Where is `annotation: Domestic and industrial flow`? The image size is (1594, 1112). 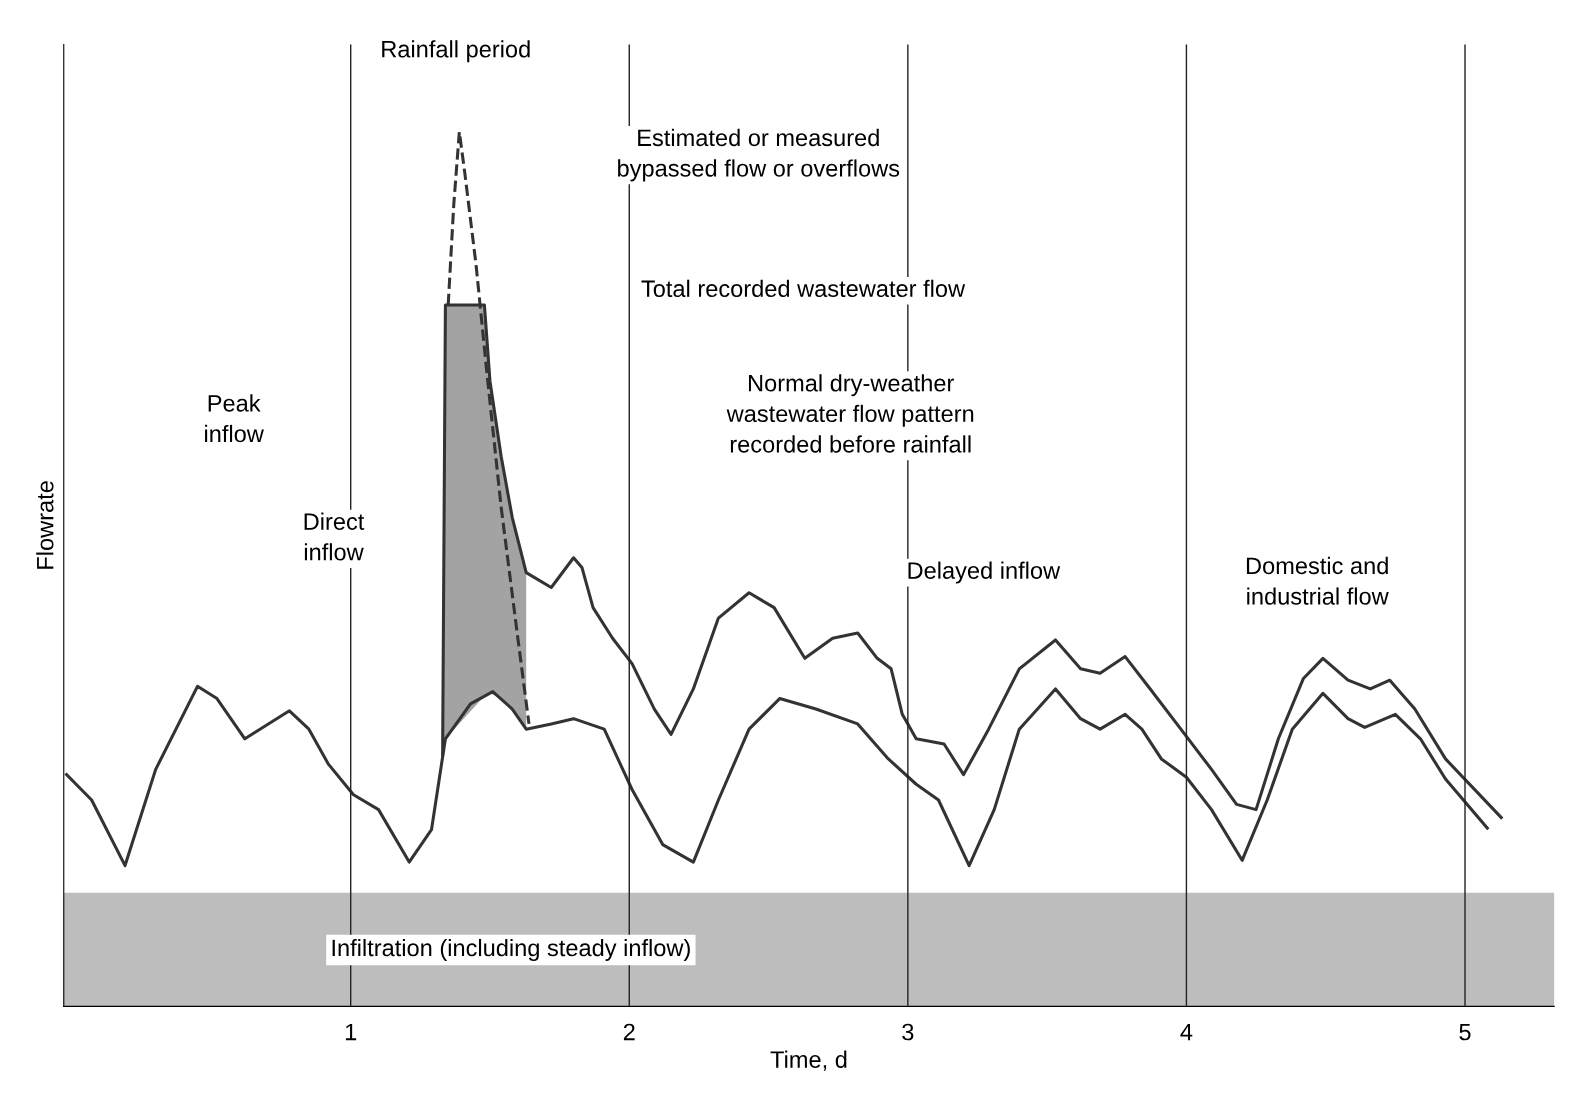 annotation: Domestic and industrial flow is located at coordinates (1317, 580).